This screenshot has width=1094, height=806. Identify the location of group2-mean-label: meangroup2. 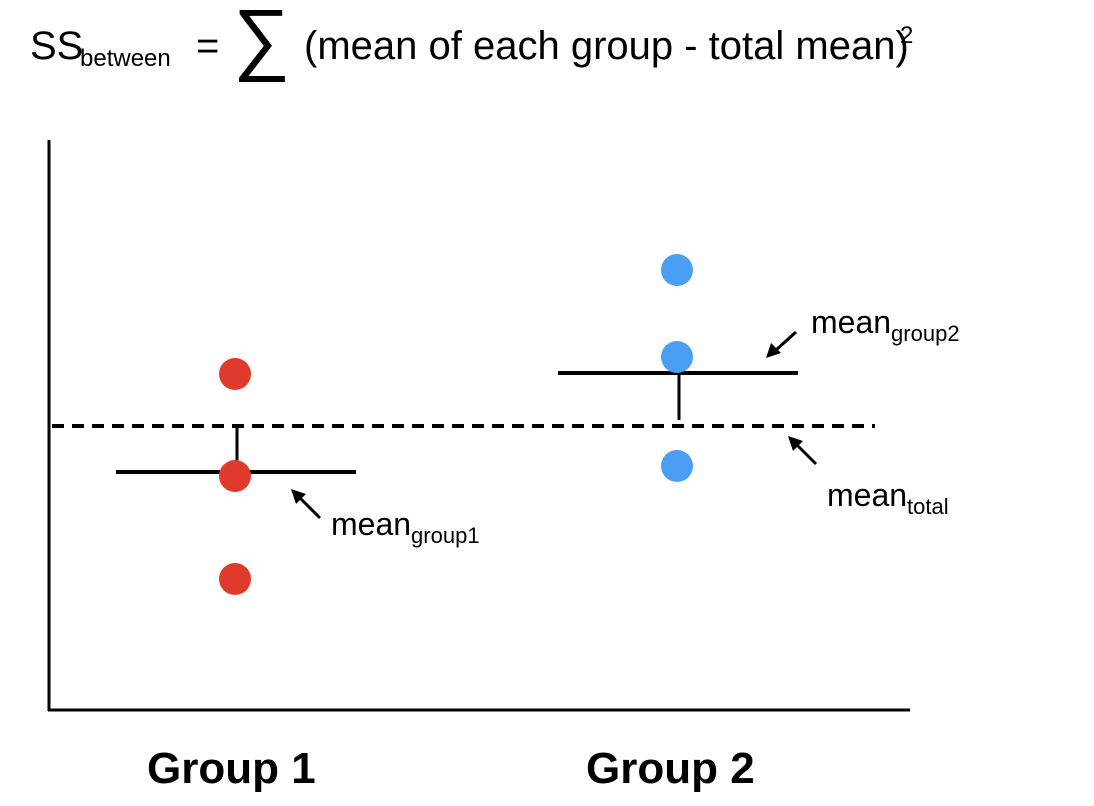
(885, 325).